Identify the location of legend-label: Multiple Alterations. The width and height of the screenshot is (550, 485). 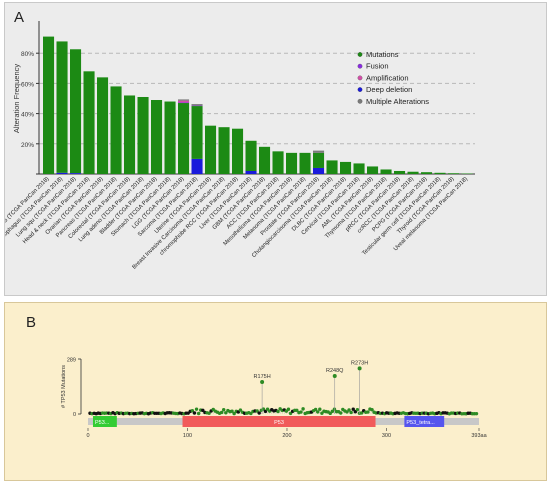
(397, 101).